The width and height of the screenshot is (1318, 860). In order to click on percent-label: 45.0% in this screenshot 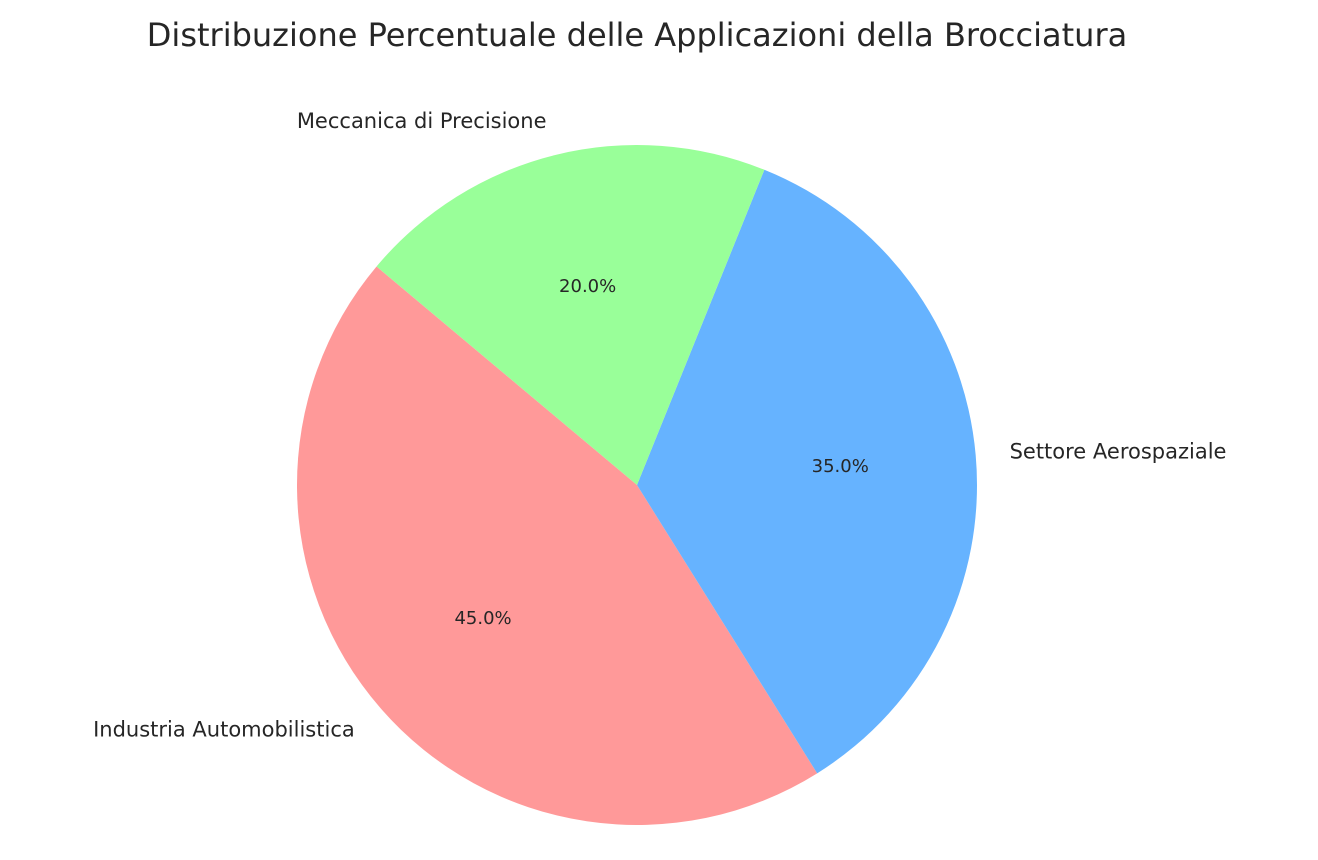, I will do `click(482, 618)`.